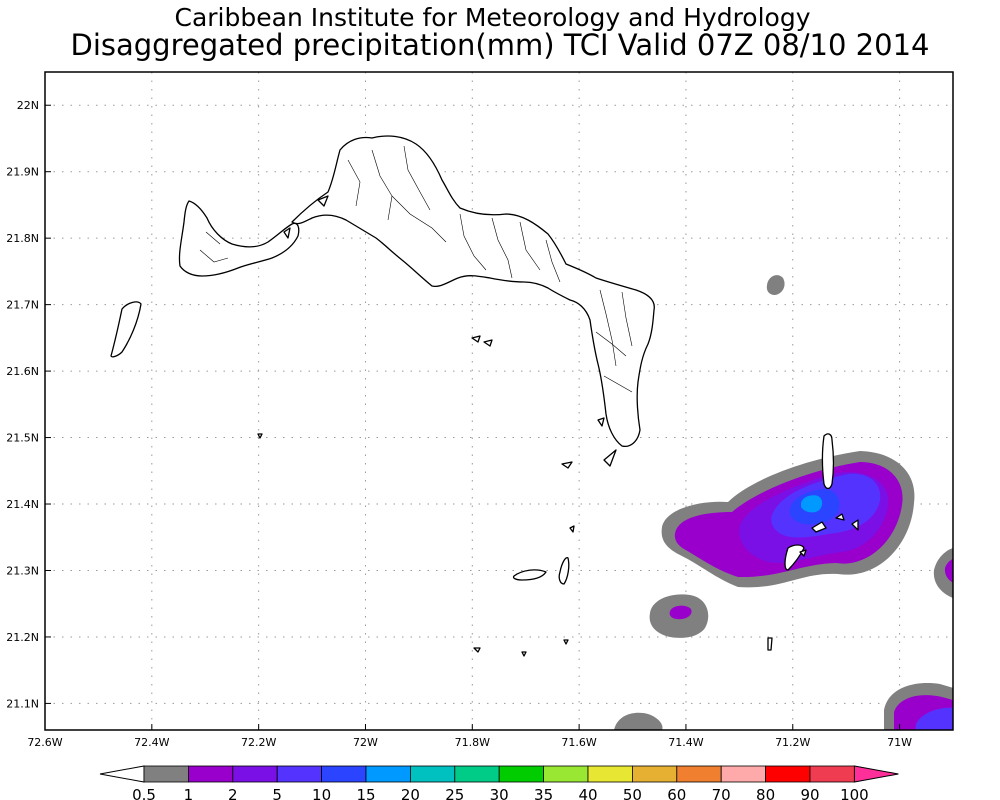 This screenshot has width=1000, height=800. I want to click on colorbar-level-label: 35, so click(543, 793).